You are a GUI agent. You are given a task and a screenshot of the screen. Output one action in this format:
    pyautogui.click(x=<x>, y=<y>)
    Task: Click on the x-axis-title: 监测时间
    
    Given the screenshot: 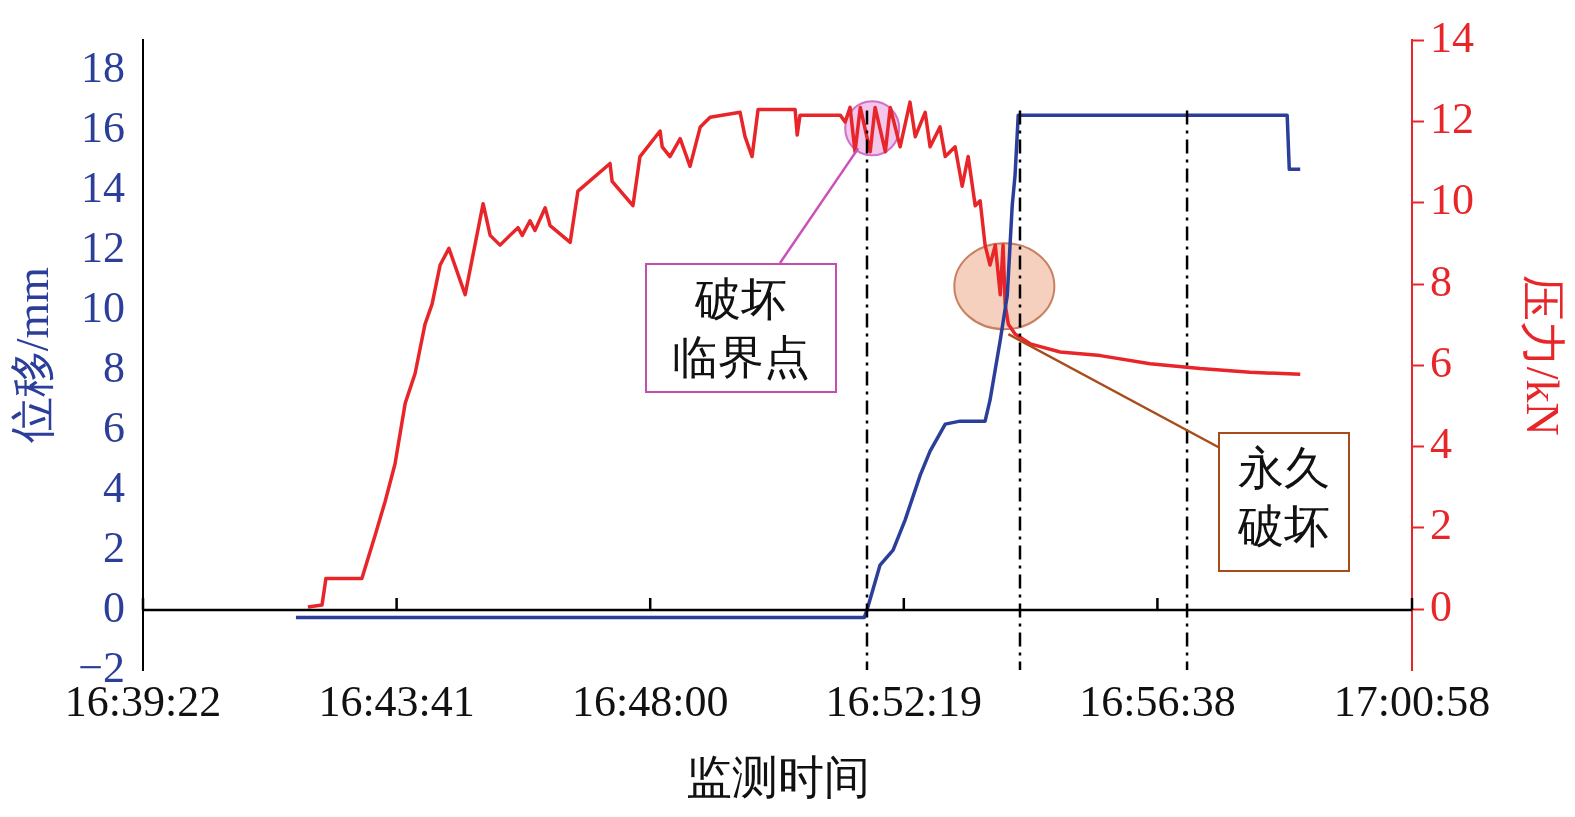 What is the action you would take?
    pyautogui.click(x=777, y=778)
    